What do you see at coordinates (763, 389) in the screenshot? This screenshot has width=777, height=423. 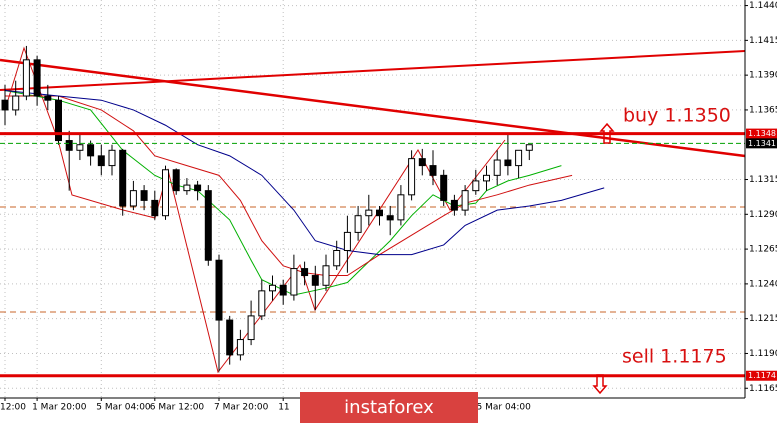 I see `y-tick-label: 1.1165` at bounding box center [763, 389].